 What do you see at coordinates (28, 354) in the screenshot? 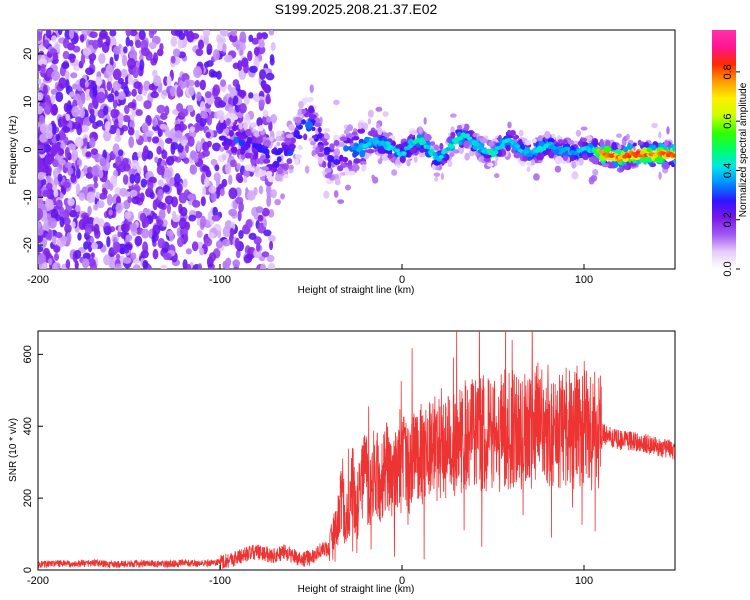
I see `snr-y-tick-label: 600` at bounding box center [28, 354].